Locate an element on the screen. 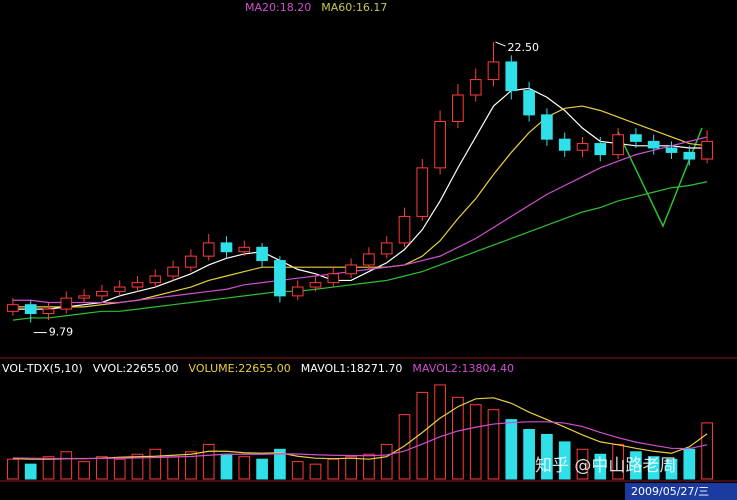  header-text: VOL-TDX(5,10) is located at coordinates (42, 368).